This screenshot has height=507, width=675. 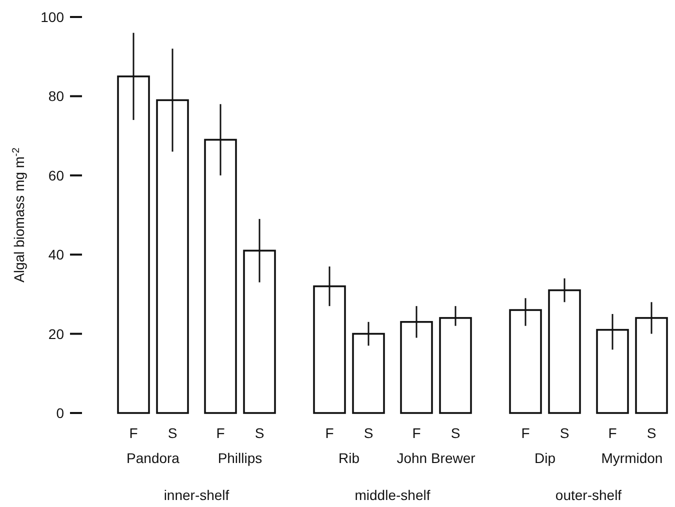 I want to click on y-tick-label: 60, so click(x=56, y=175).